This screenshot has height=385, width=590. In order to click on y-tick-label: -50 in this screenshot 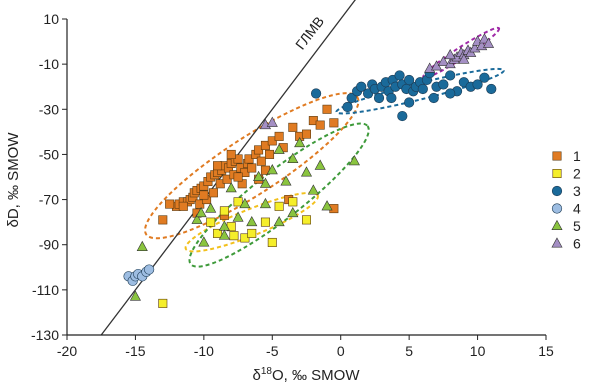, I will do `click(49, 154)`.